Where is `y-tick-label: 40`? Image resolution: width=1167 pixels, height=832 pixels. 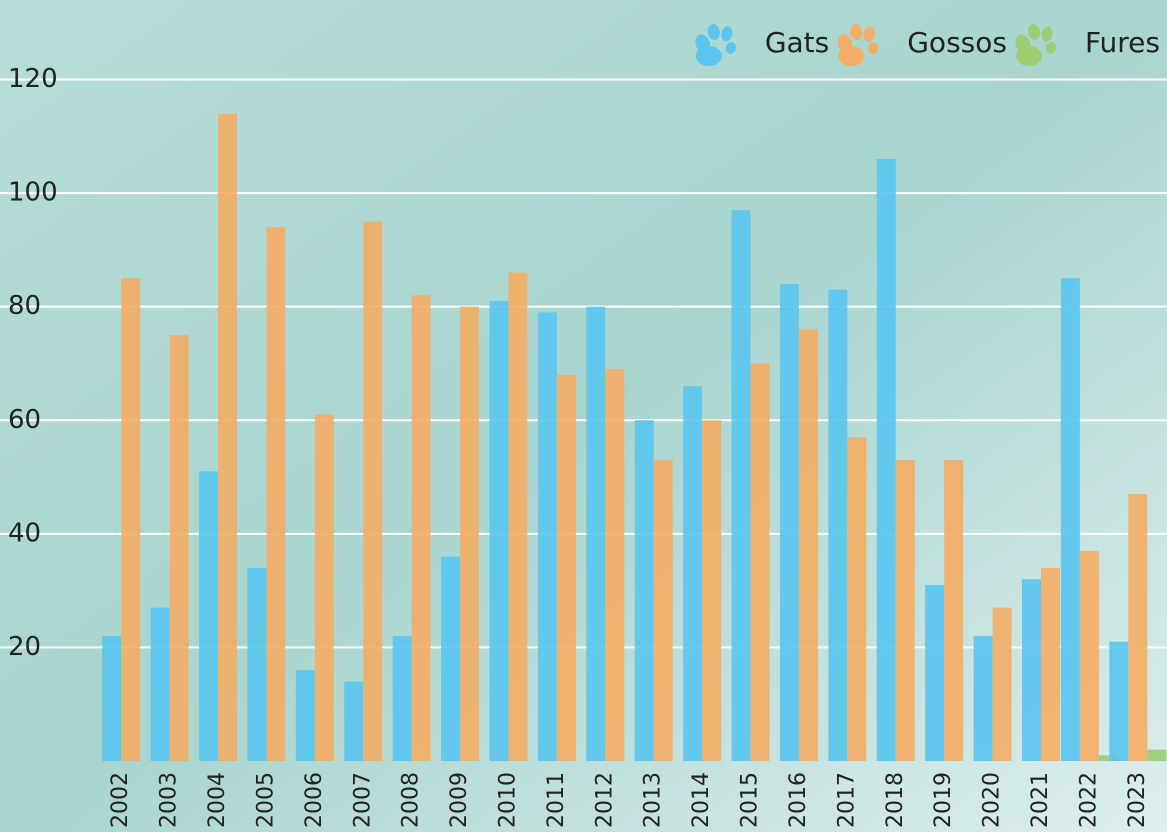 y-tick-label: 40 is located at coordinates (24, 533).